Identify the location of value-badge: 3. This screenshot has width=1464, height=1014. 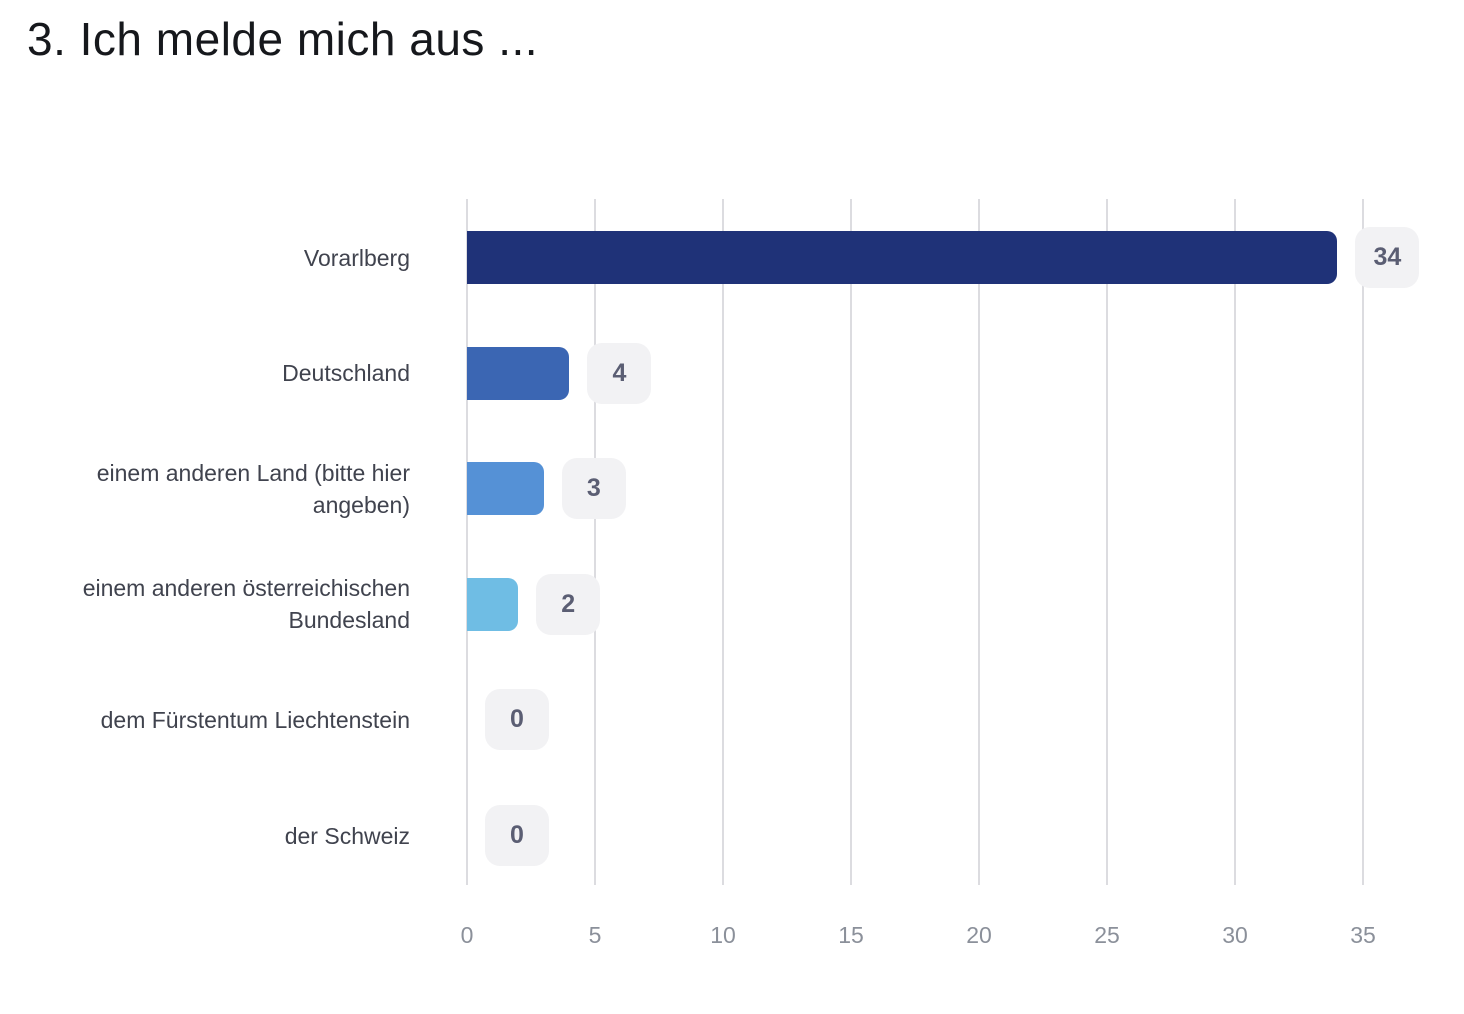
(593, 489).